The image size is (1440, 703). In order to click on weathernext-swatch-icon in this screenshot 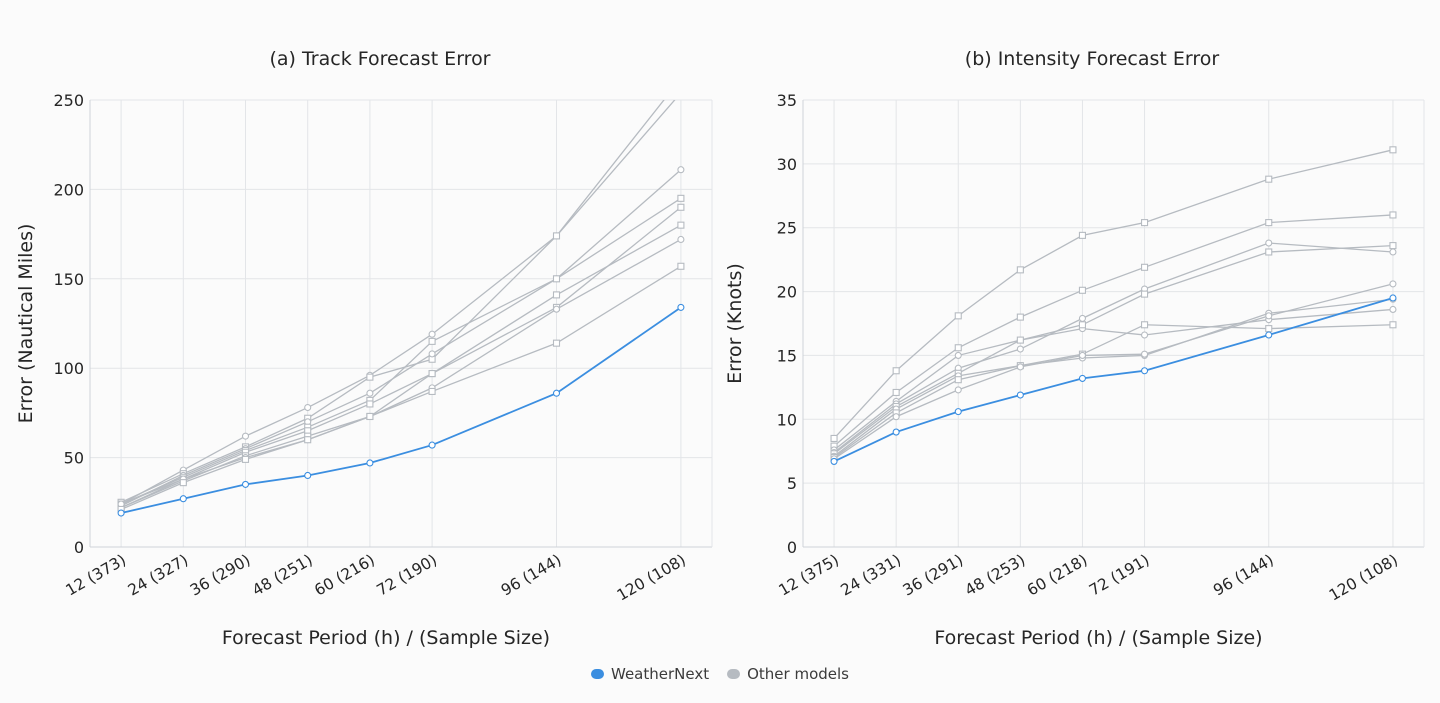, I will do `click(597, 674)`.